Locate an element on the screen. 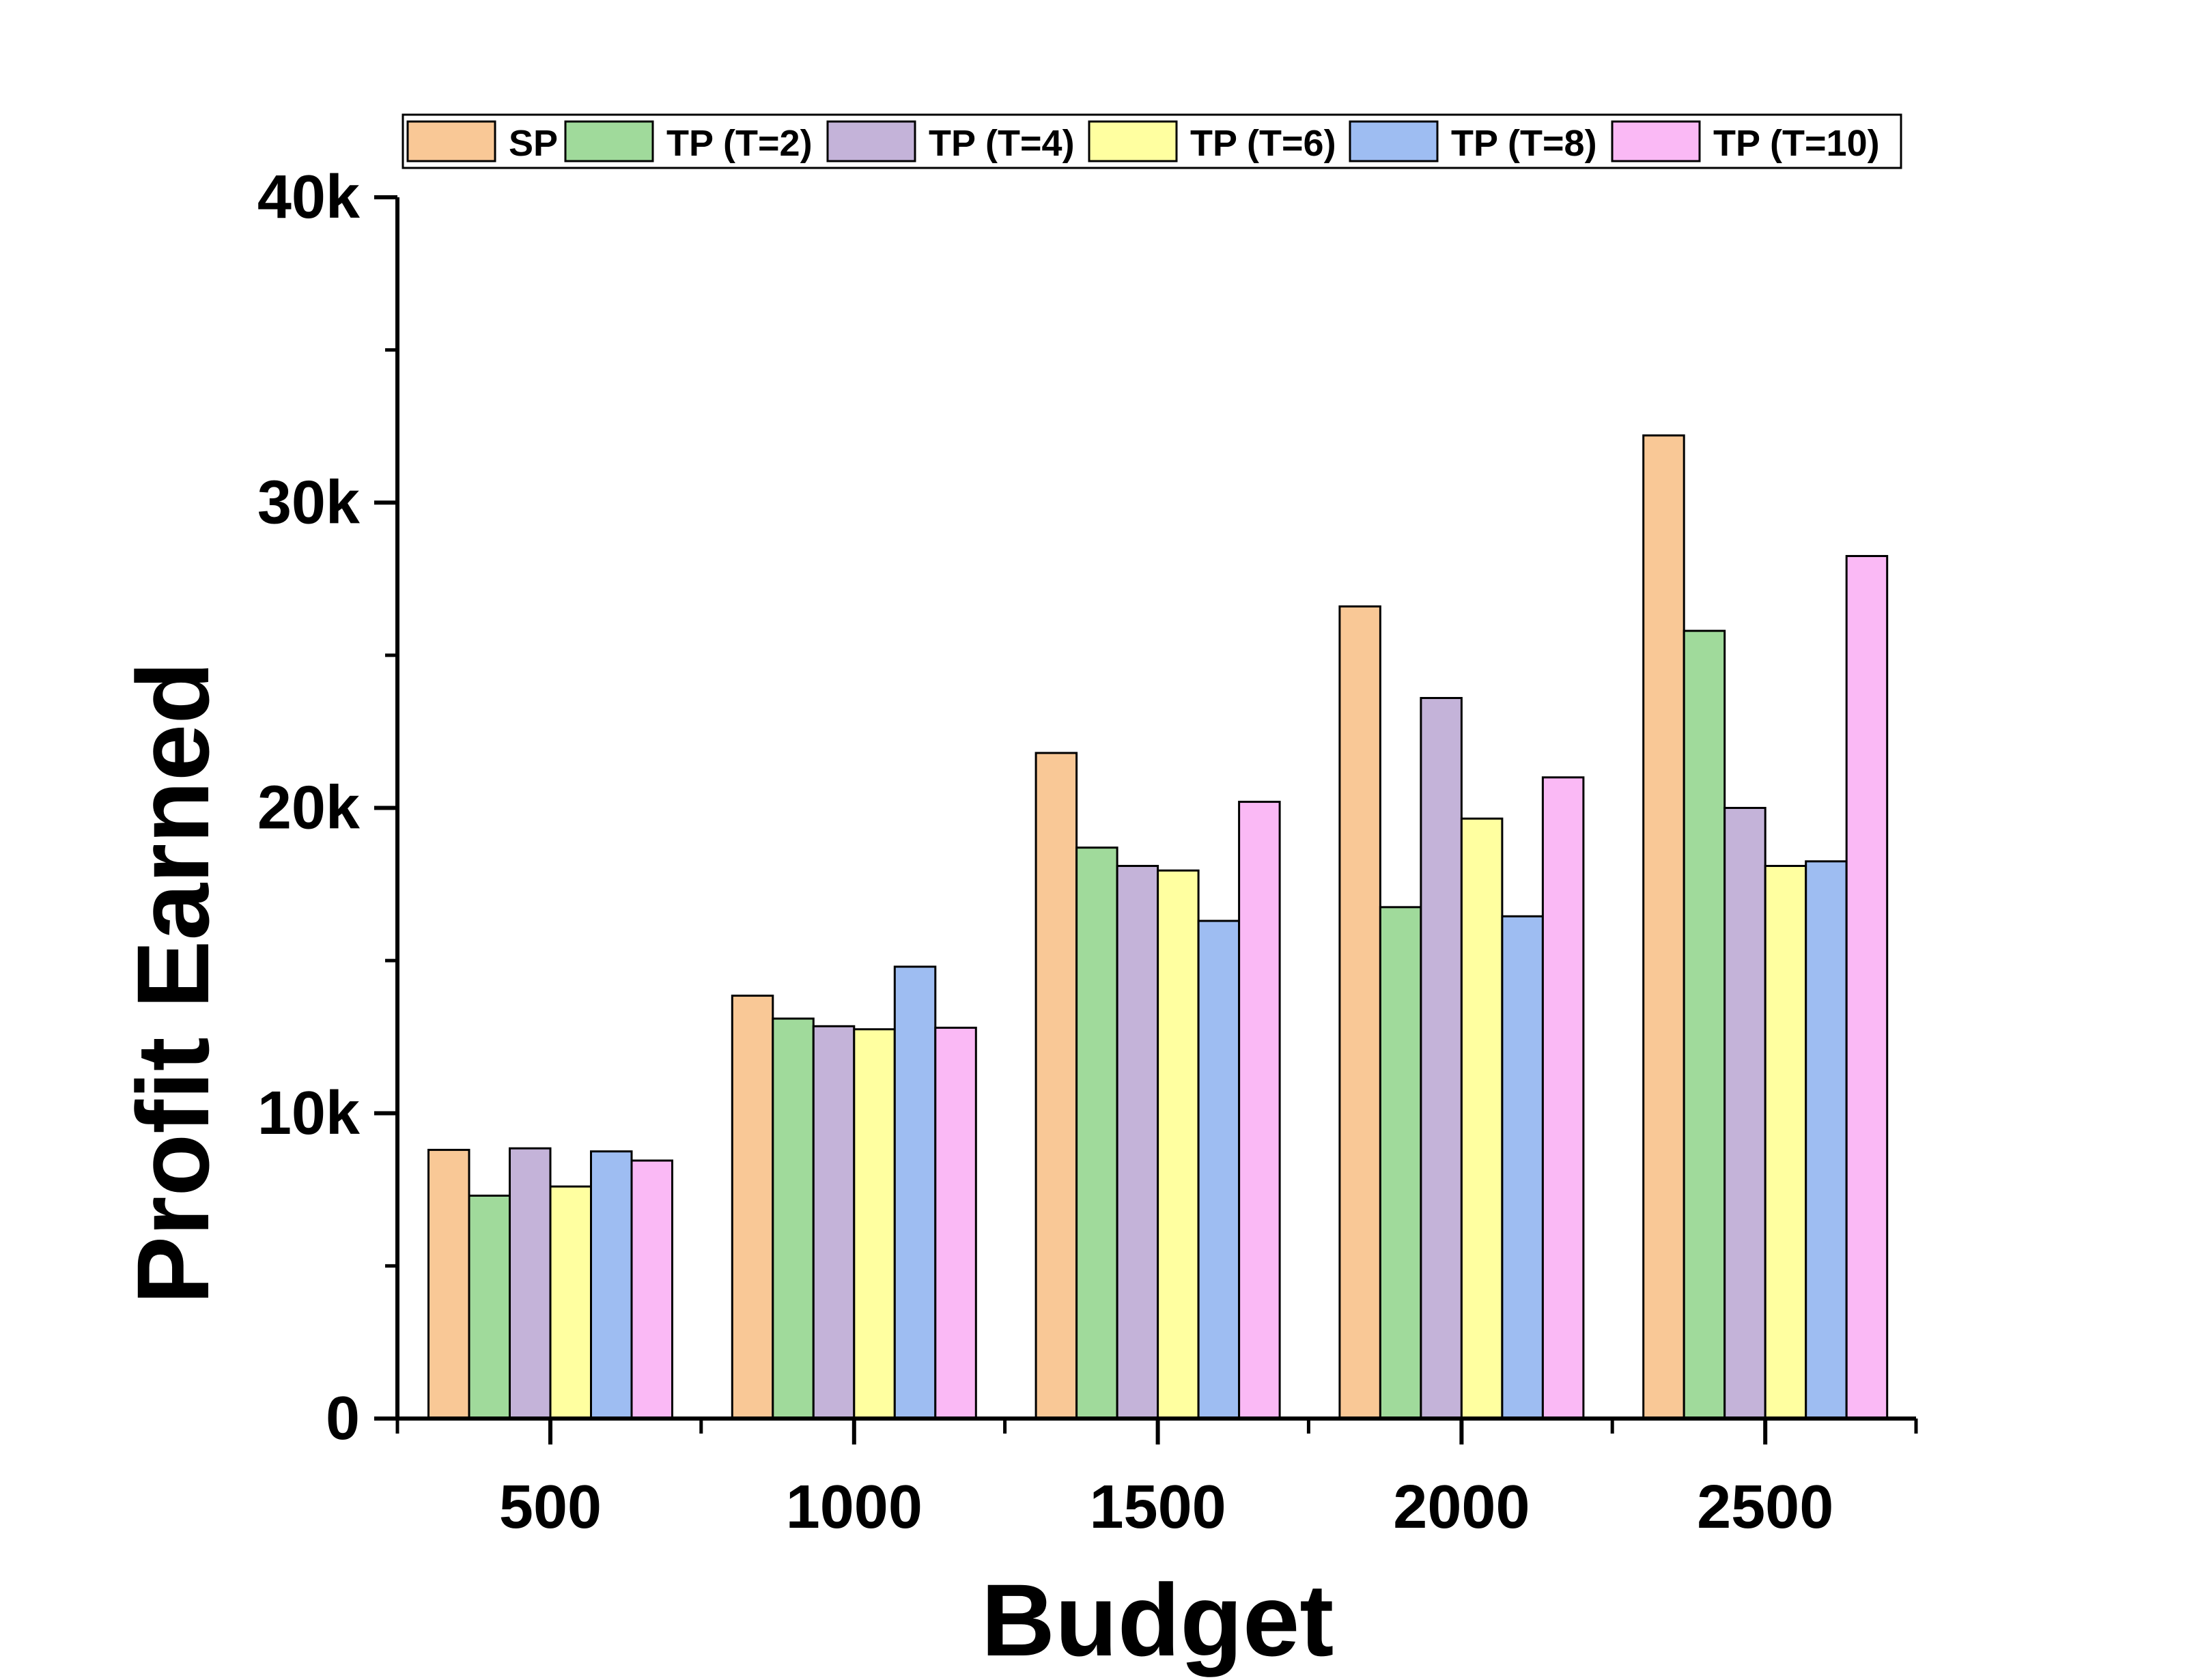 The height and width of the screenshot is (1680, 2196). y-tick-label: 40k is located at coordinates (309, 197).